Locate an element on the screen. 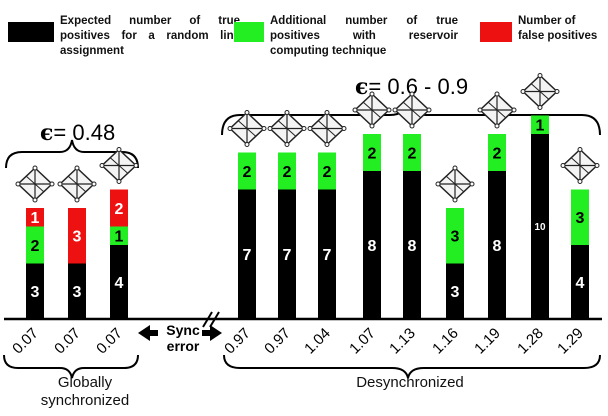 The width and height of the screenshot is (608, 416). legend-label-false: Number of false positives is located at coordinates (558, 28).